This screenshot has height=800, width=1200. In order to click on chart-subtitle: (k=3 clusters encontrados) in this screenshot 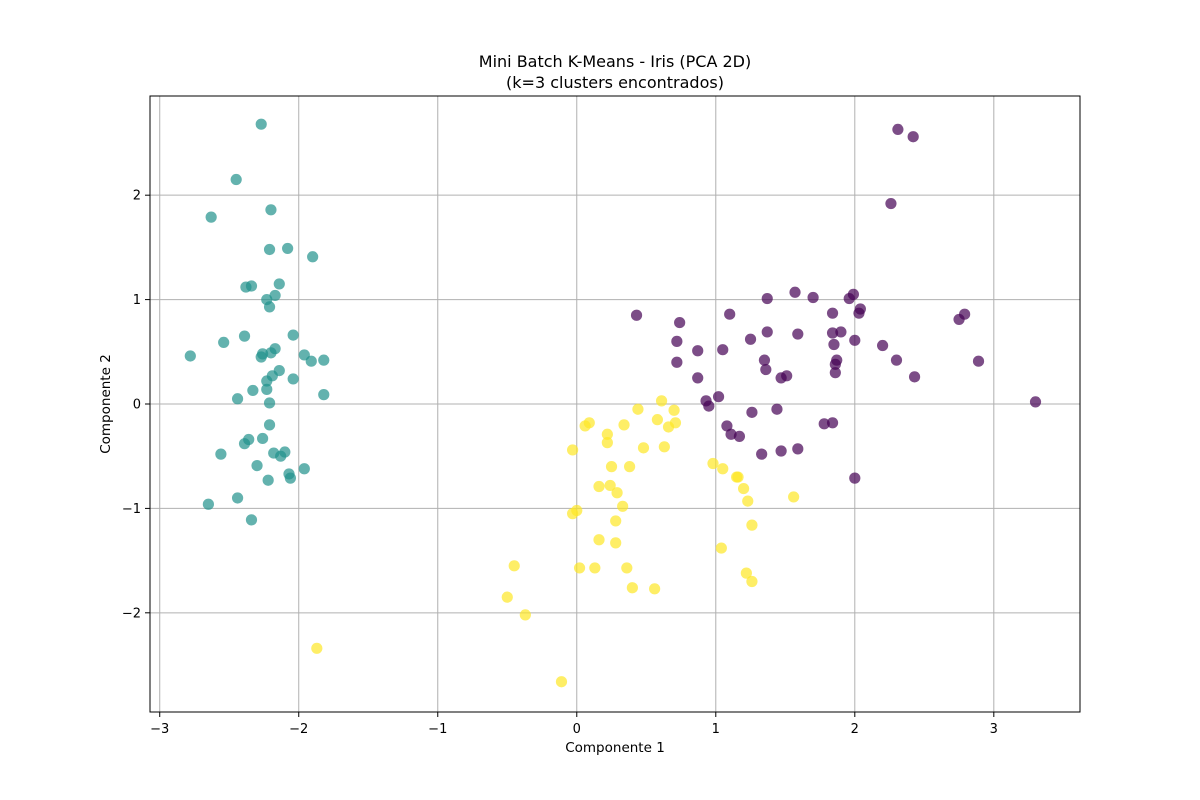, I will do `click(615, 82)`.